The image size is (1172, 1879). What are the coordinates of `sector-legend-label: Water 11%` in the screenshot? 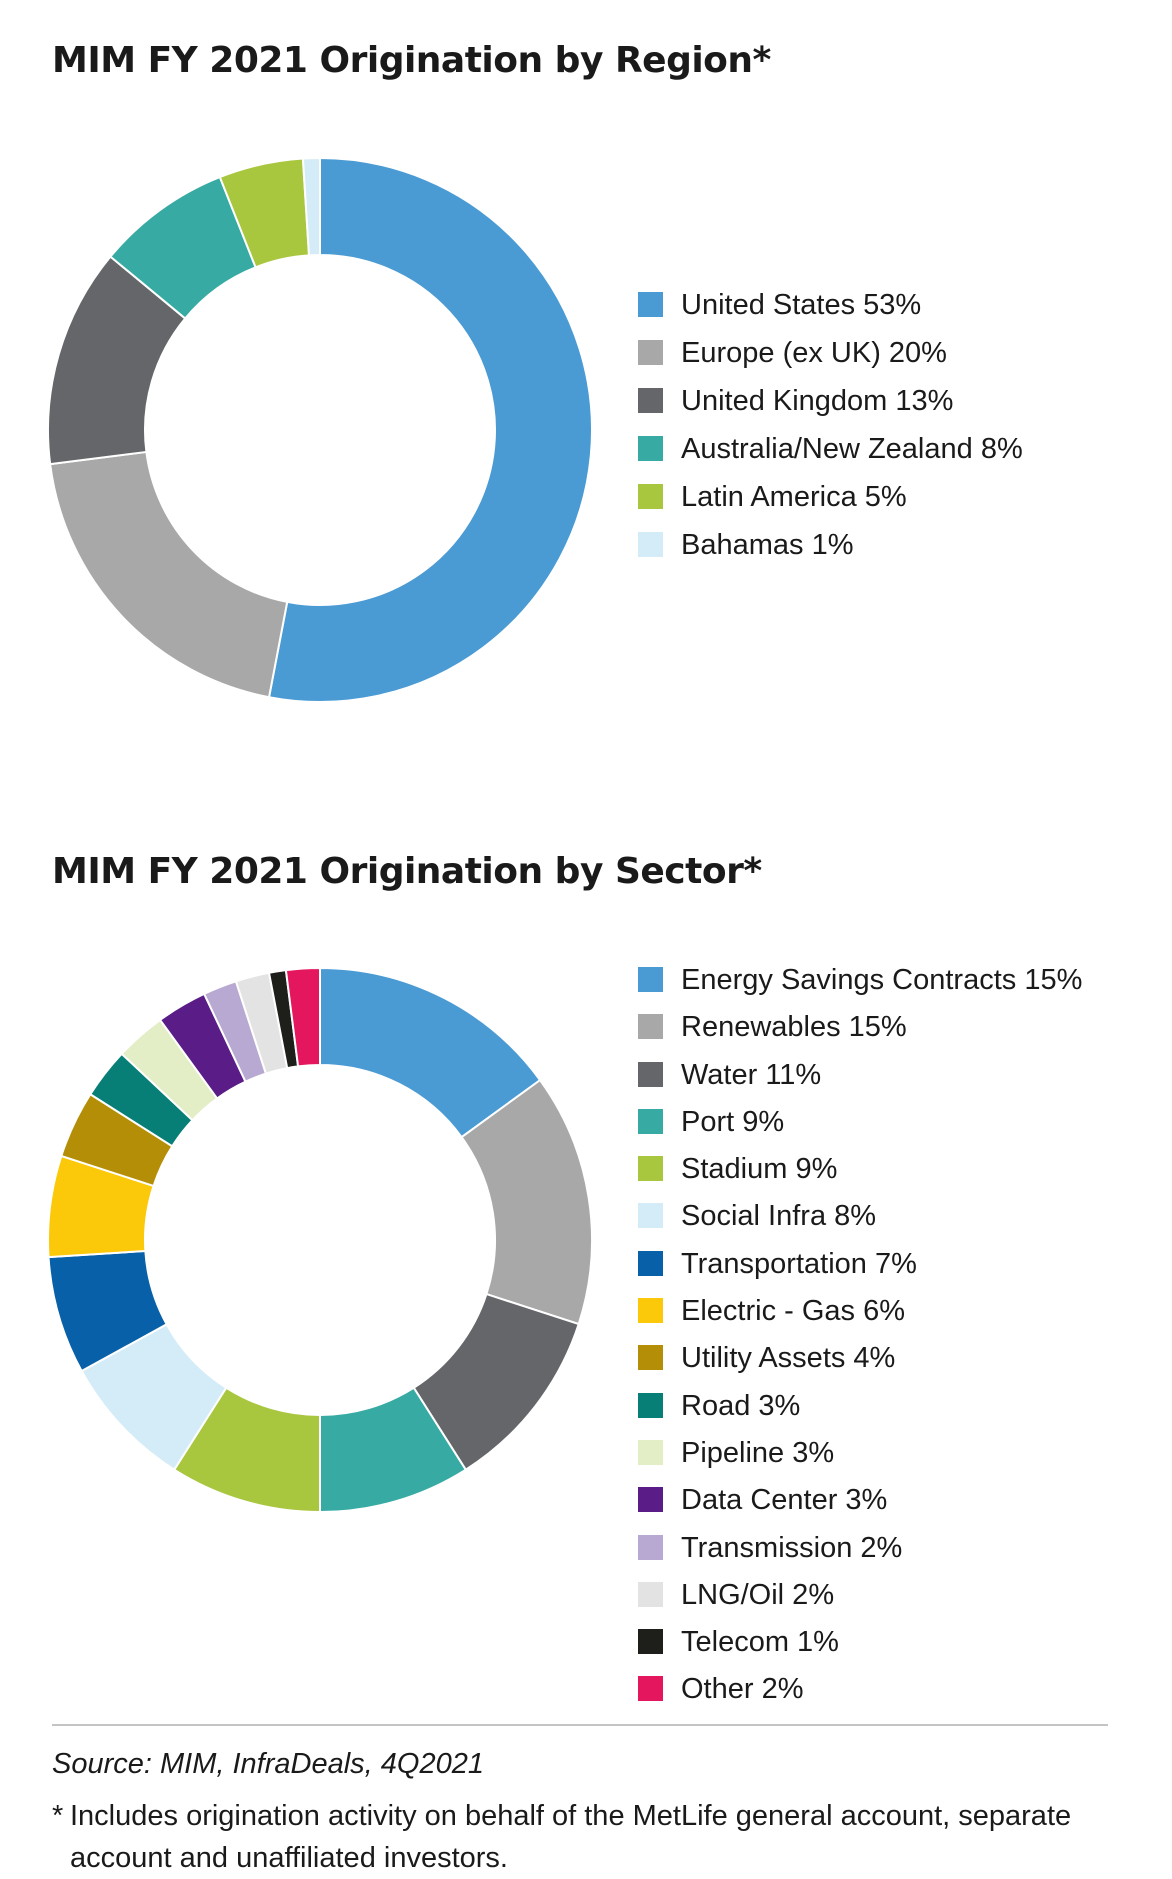 It's located at (751, 1074).